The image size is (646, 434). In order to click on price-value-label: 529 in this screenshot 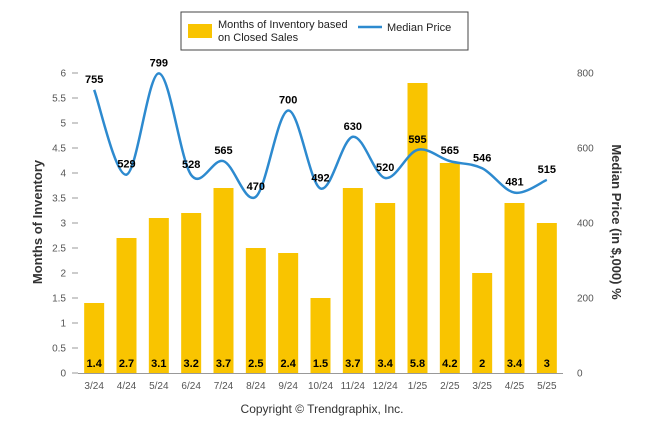, I will do `click(126, 165)`.